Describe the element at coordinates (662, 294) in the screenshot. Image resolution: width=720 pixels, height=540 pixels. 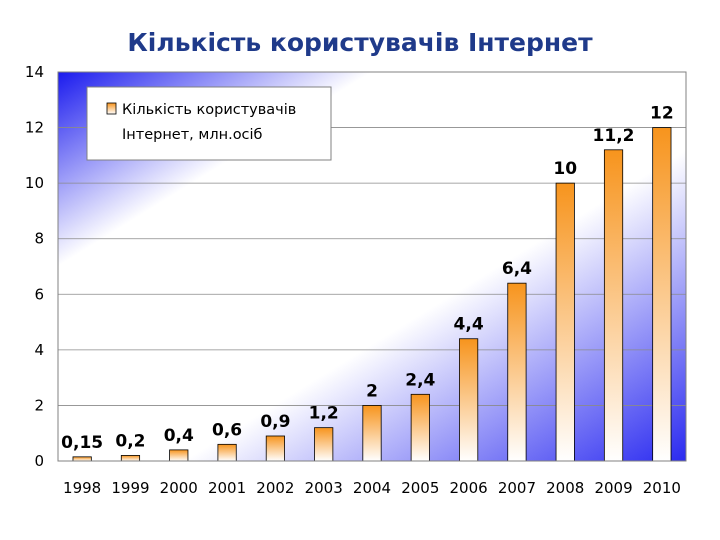
I see `bar-2010` at that location.